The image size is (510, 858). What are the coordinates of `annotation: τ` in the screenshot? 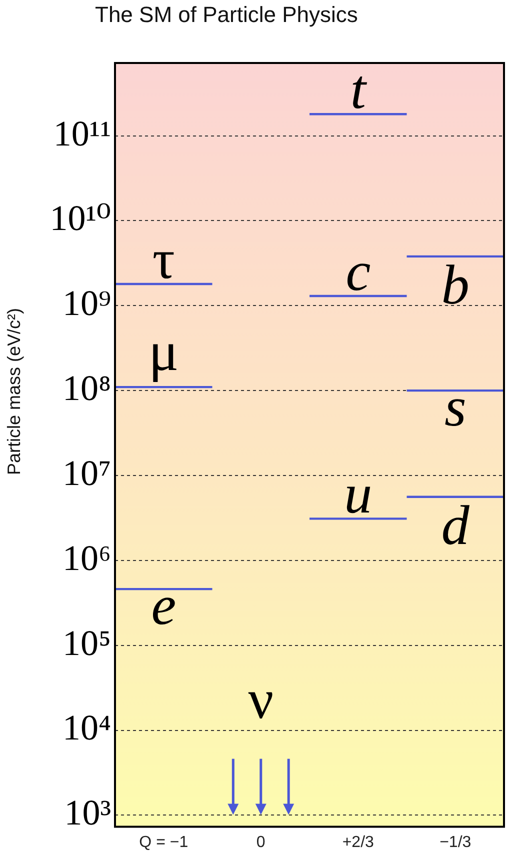 It's located at (163, 259).